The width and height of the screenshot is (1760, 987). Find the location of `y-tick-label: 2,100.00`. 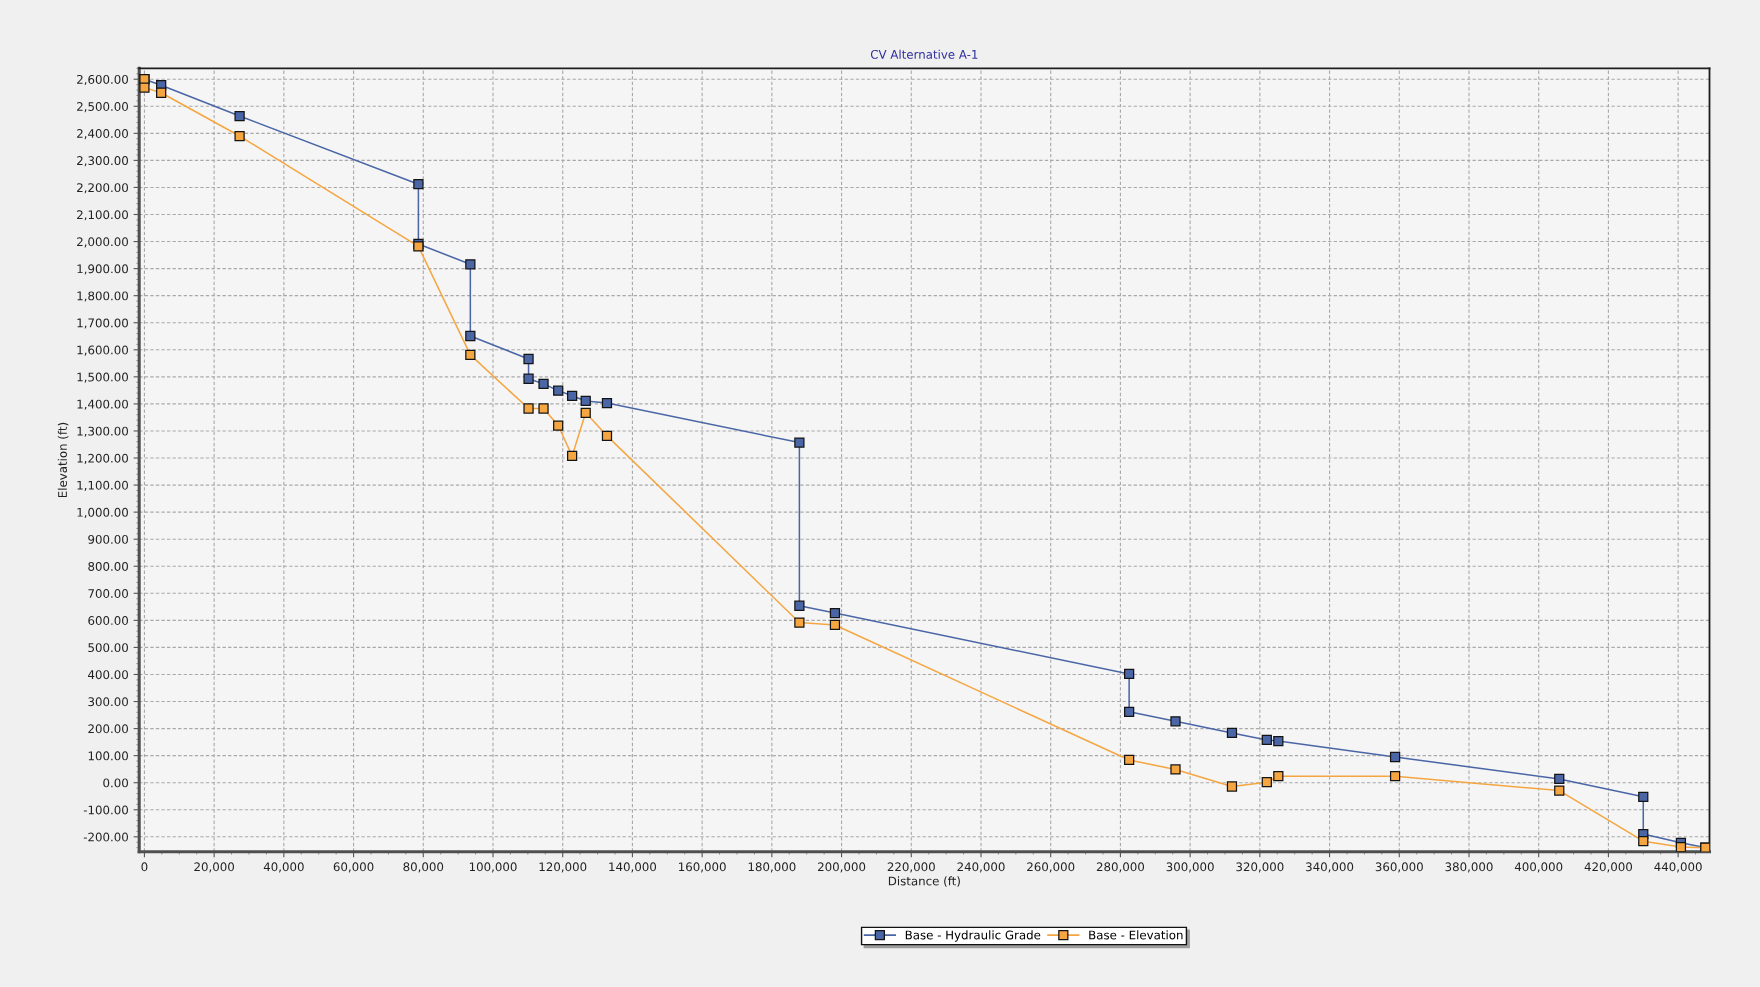

y-tick-label: 2,100.00 is located at coordinates (102, 215).